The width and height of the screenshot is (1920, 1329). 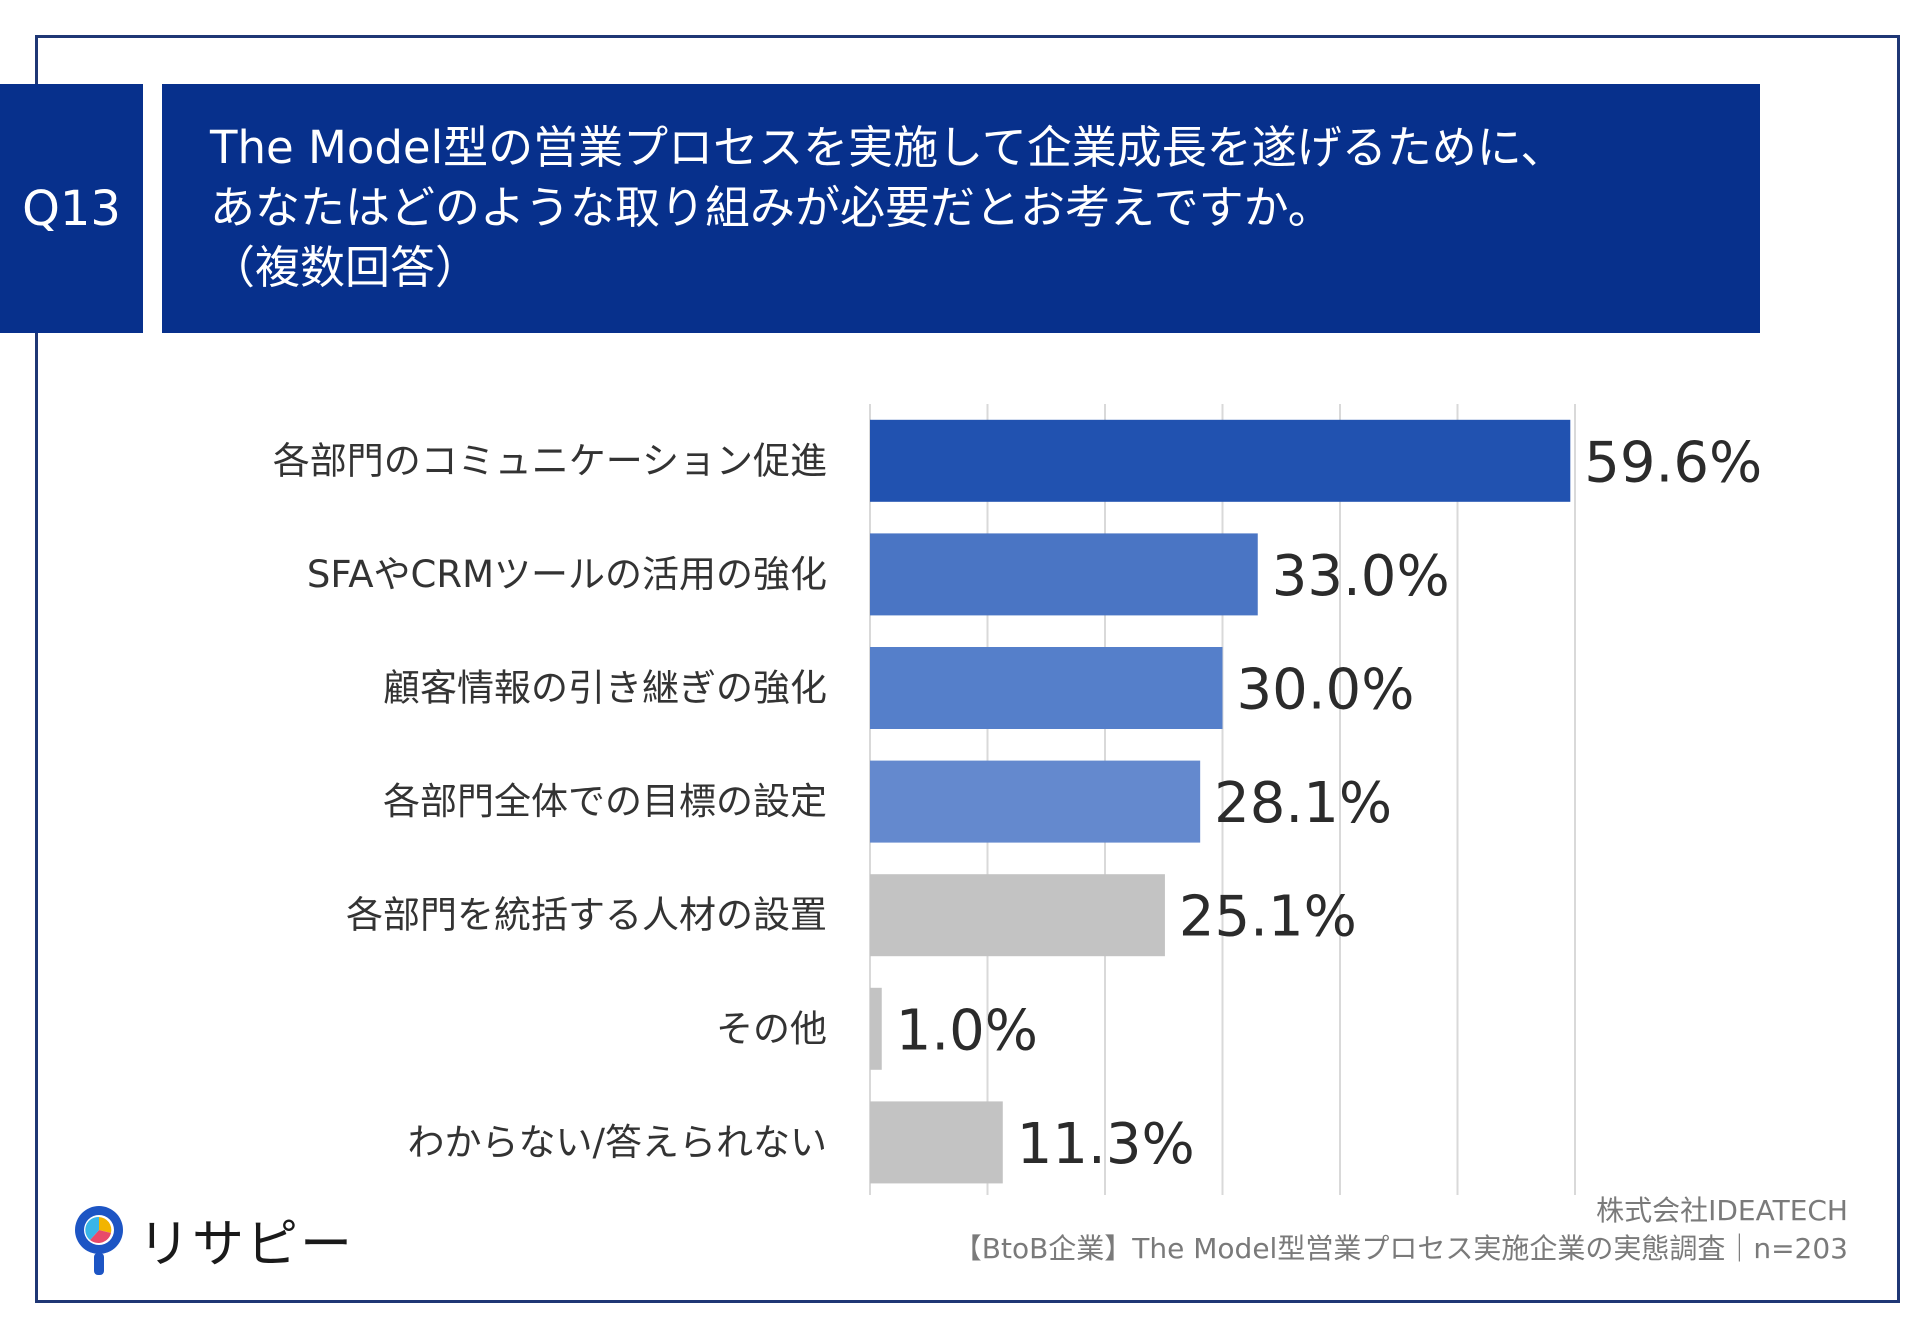 I want to click on question-number-text: Q13, so click(x=71, y=208).